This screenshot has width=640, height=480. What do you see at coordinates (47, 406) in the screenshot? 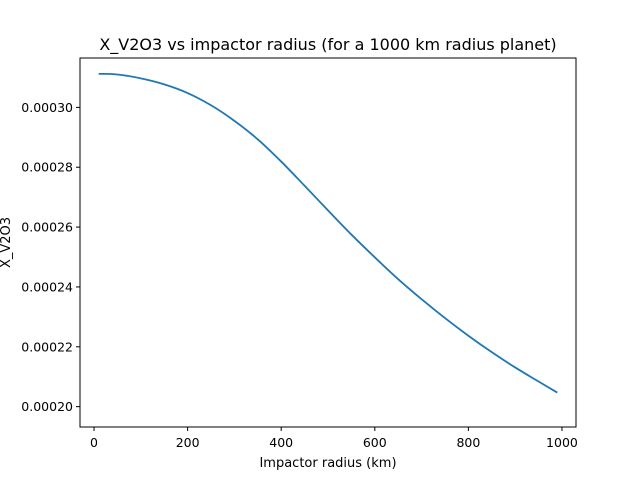
I see `y-tick-label: 0.00020` at bounding box center [47, 406].